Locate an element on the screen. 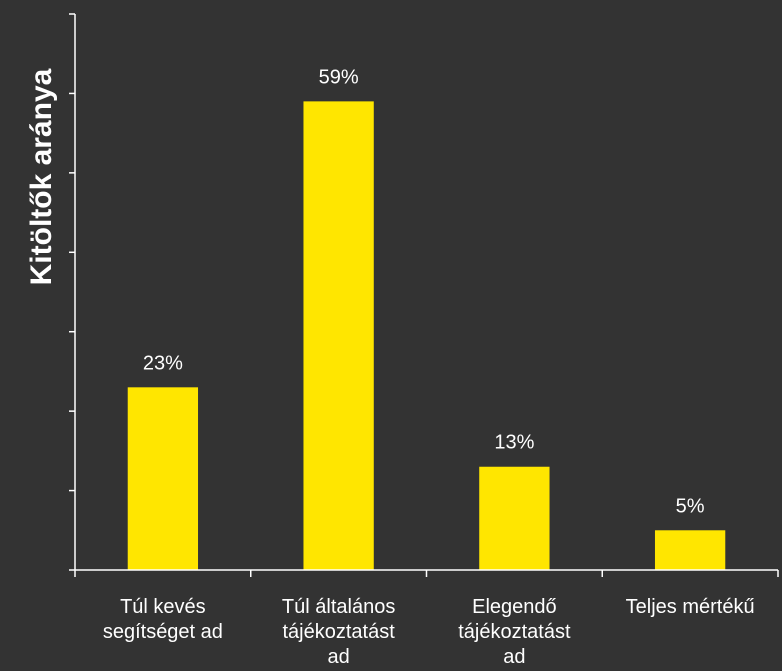 The image size is (782, 671). data-label: 23% is located at coordinates (163, 363).